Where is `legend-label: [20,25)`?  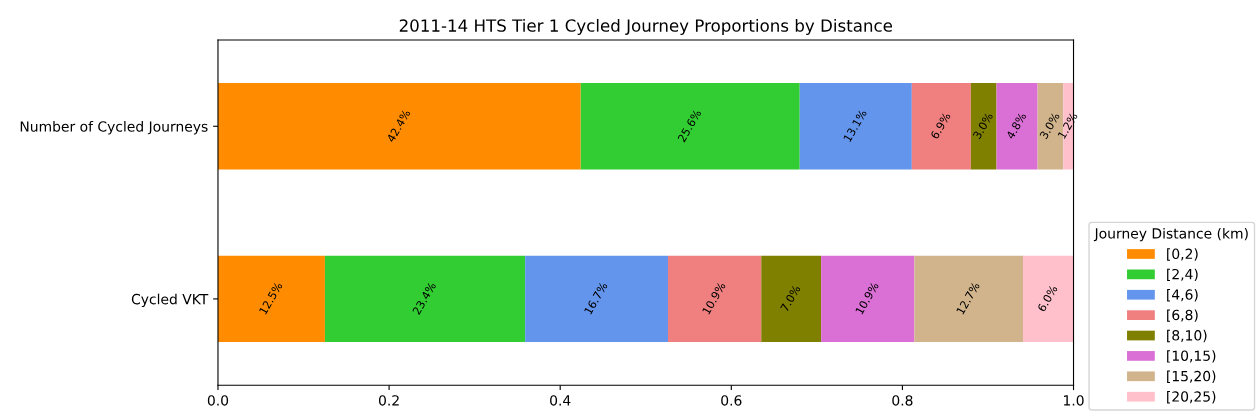 legend-label: [20,25) is located at coordinates (1191, 397).